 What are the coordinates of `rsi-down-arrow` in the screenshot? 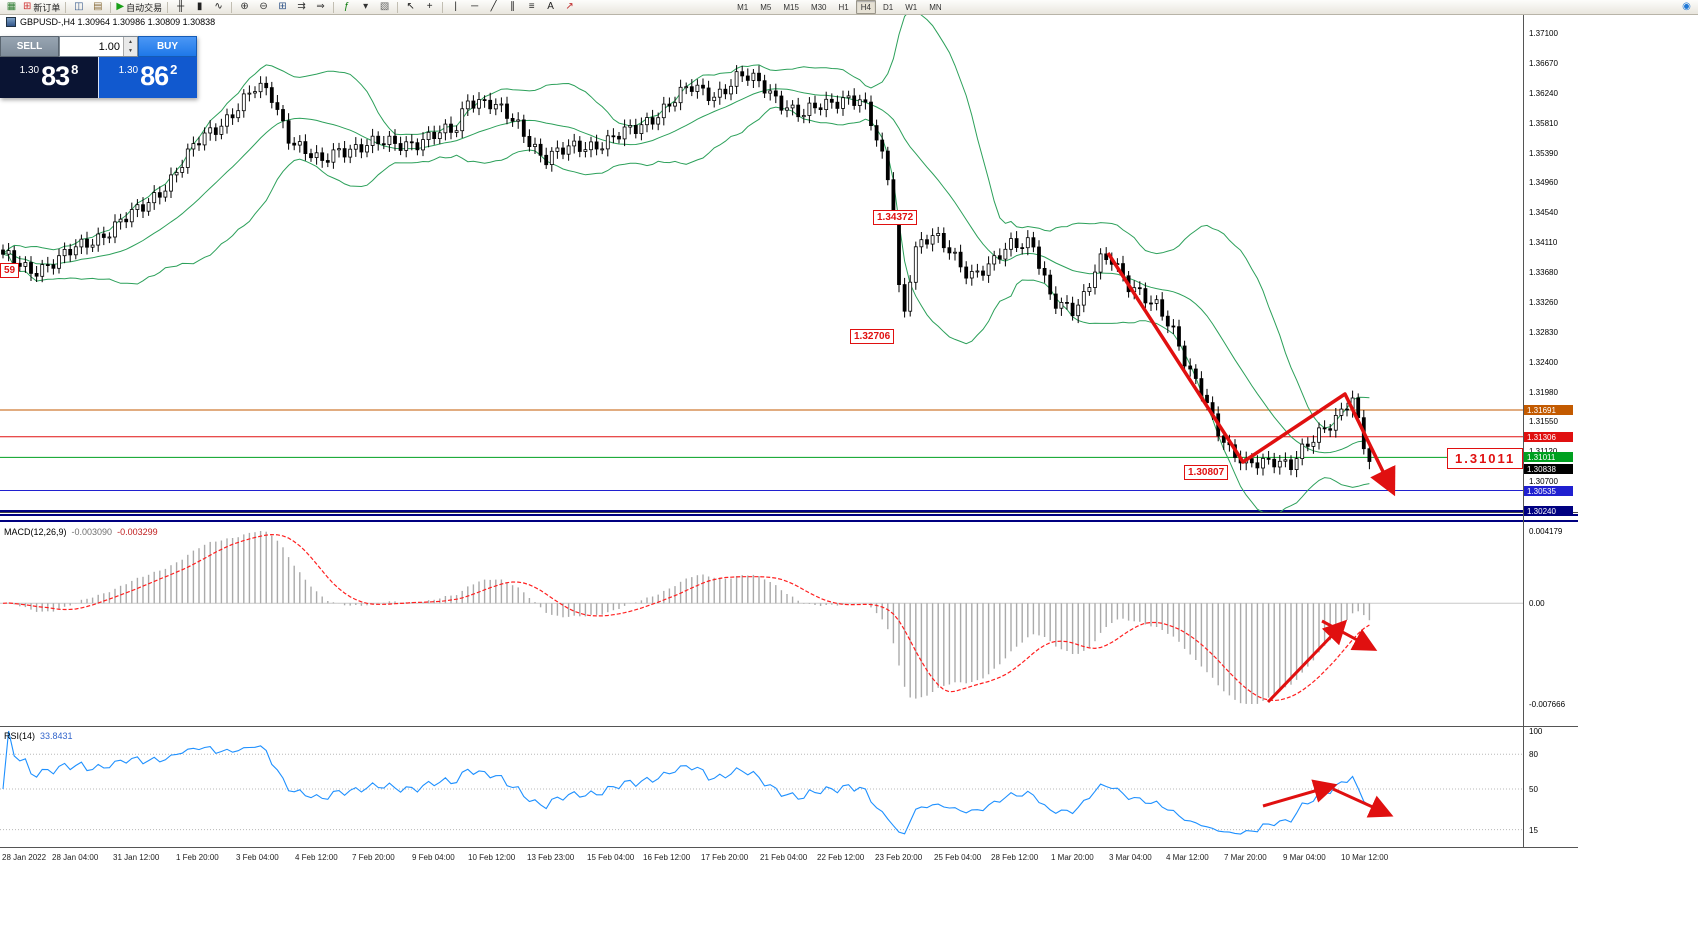 It's located at (1363, 802).